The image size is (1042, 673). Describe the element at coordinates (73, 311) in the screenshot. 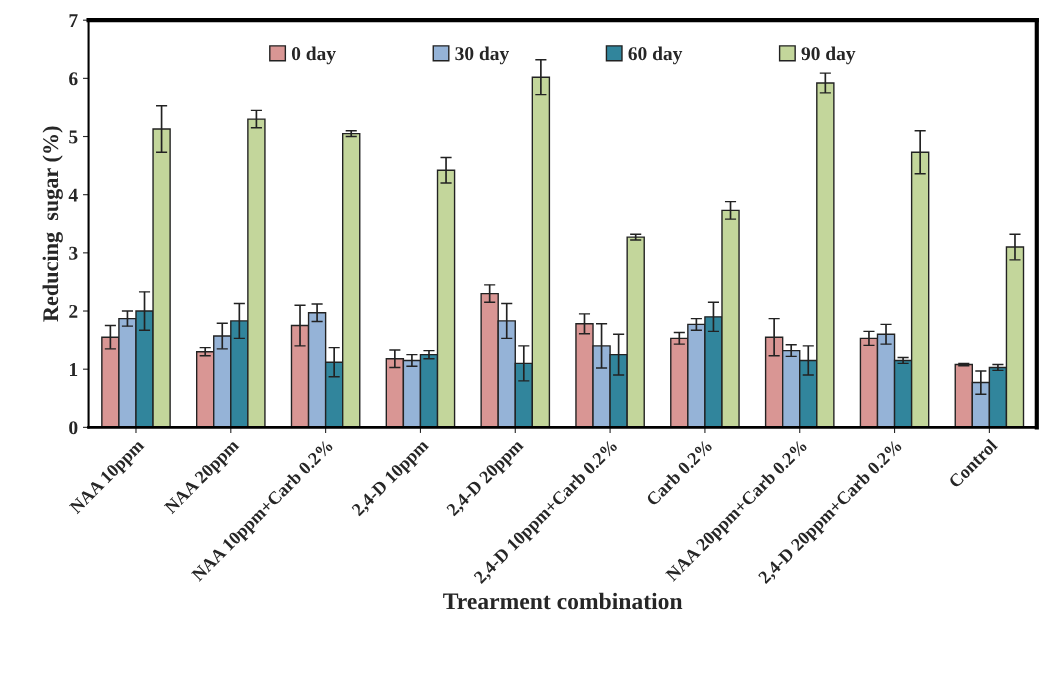

I see `y-tick-label: 2` at that location.